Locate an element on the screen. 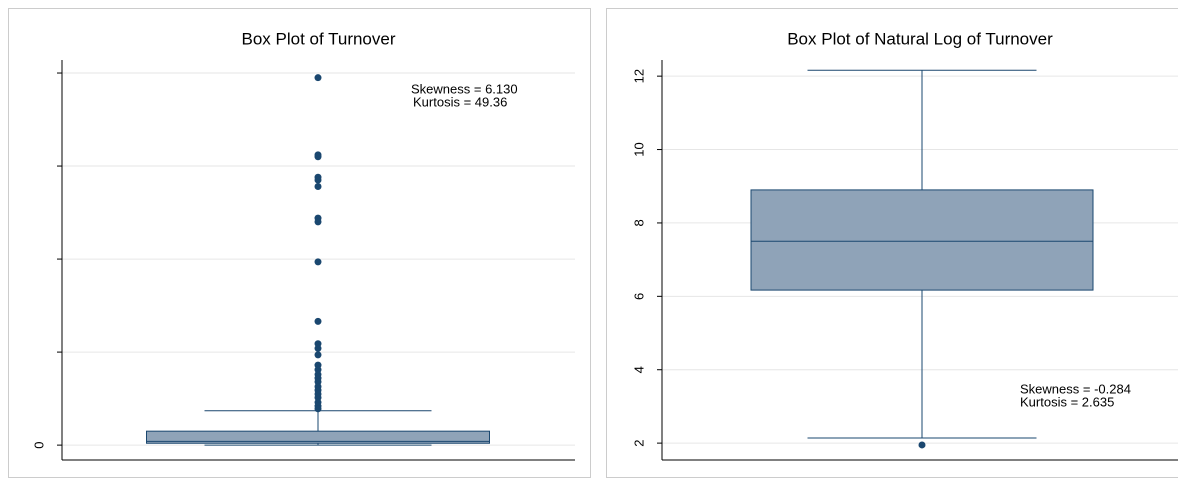  annotation: Kurtosis = 49.36 is located at coordinates (460, 101).